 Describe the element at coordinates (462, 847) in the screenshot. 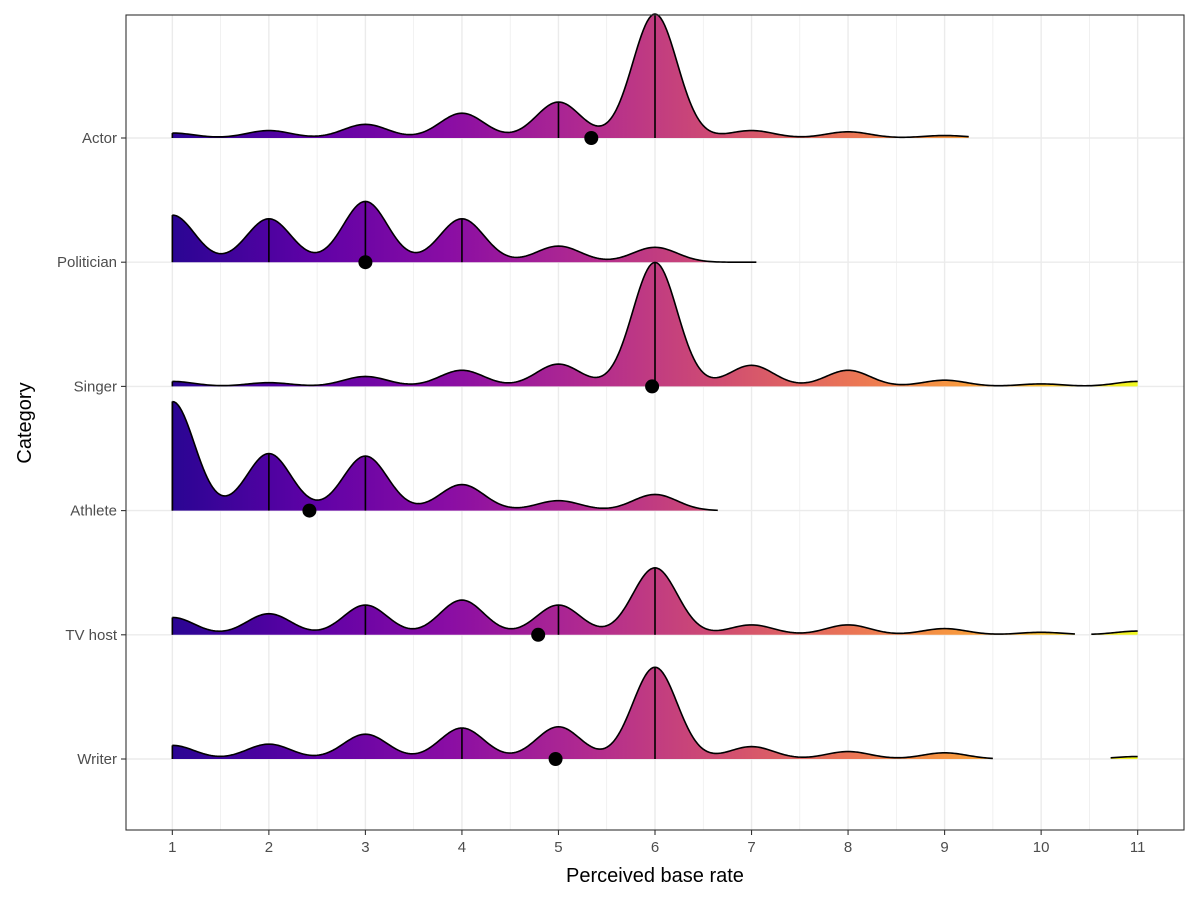

I see `x-tick-label: 4` at that location.